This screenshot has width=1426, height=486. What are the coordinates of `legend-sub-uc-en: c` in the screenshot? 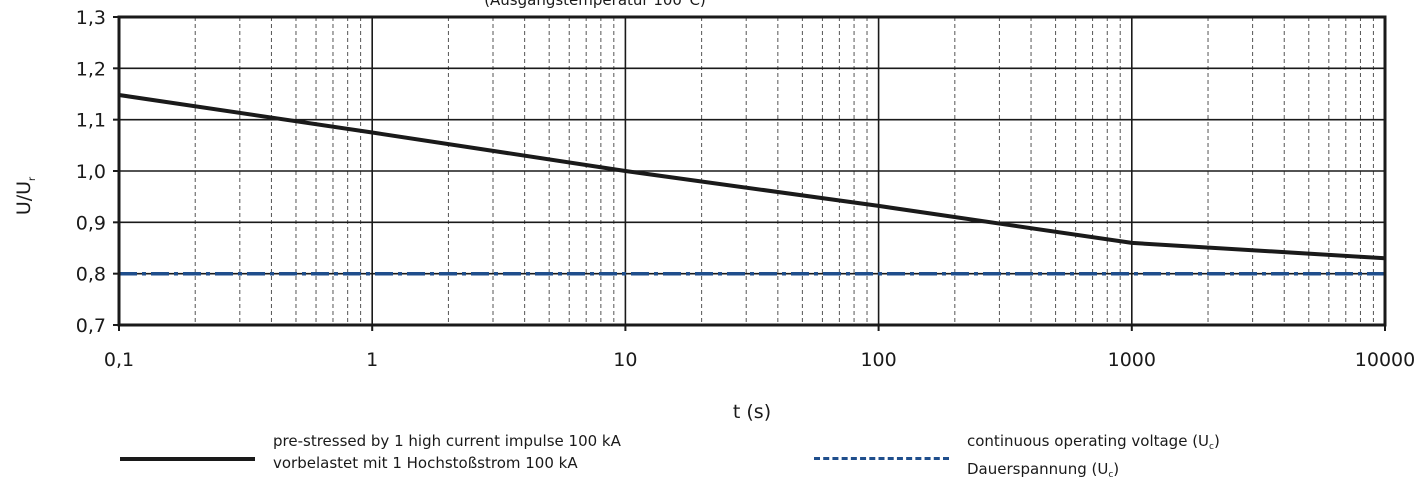 It's located at (1211, 447).